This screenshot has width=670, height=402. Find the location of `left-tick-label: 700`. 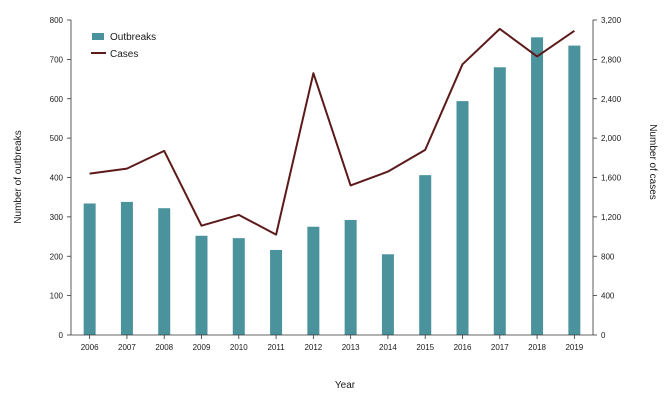

left-tick-label: 700 is located at coordinates (57, 59).